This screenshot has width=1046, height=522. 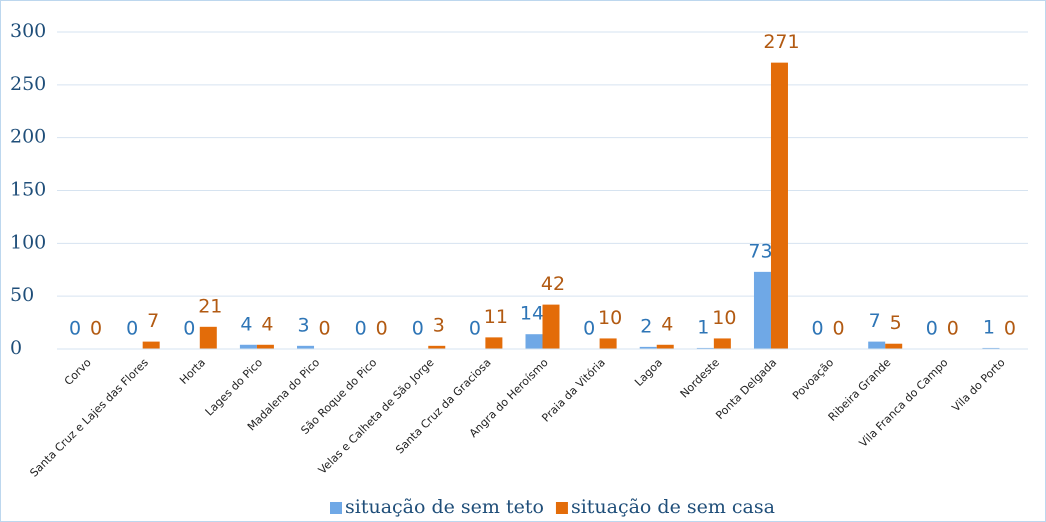 What do you see at coordinates (28, 137) in the screenshot?
I see `y-tick-label: 200` at bounding box center [28, 137].